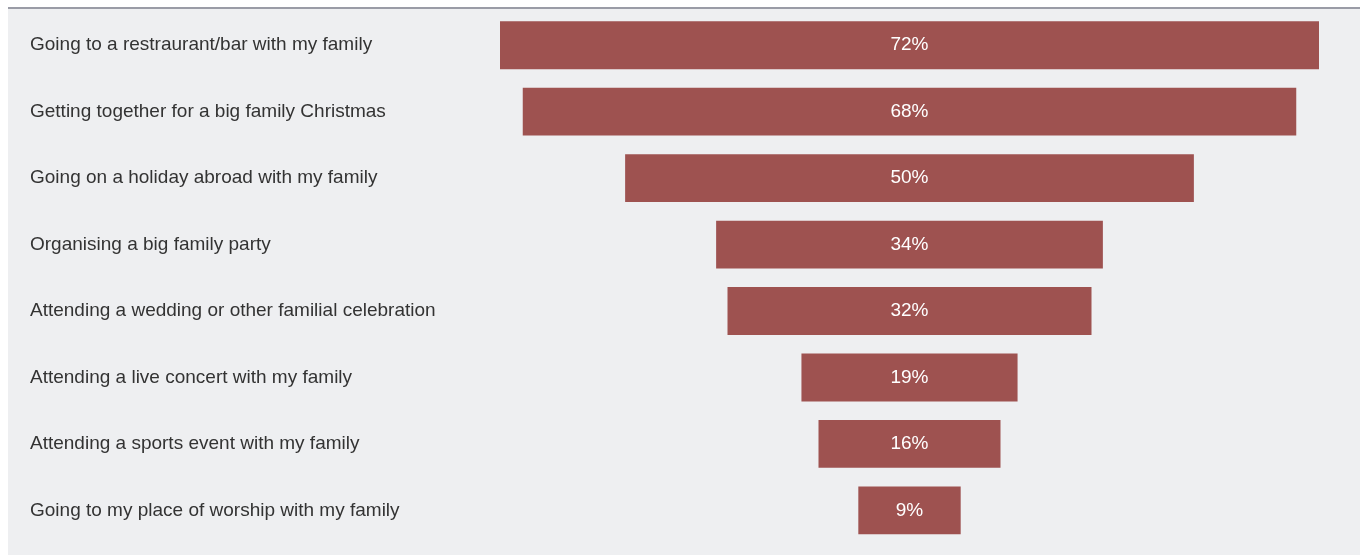 Image resolution: width=1368 pixels, height=555 pixels. What do you see at coordinates (151, 243) in the screenshot?
I see `category-label: Organising a big family party` at bounding box center [151, 243].